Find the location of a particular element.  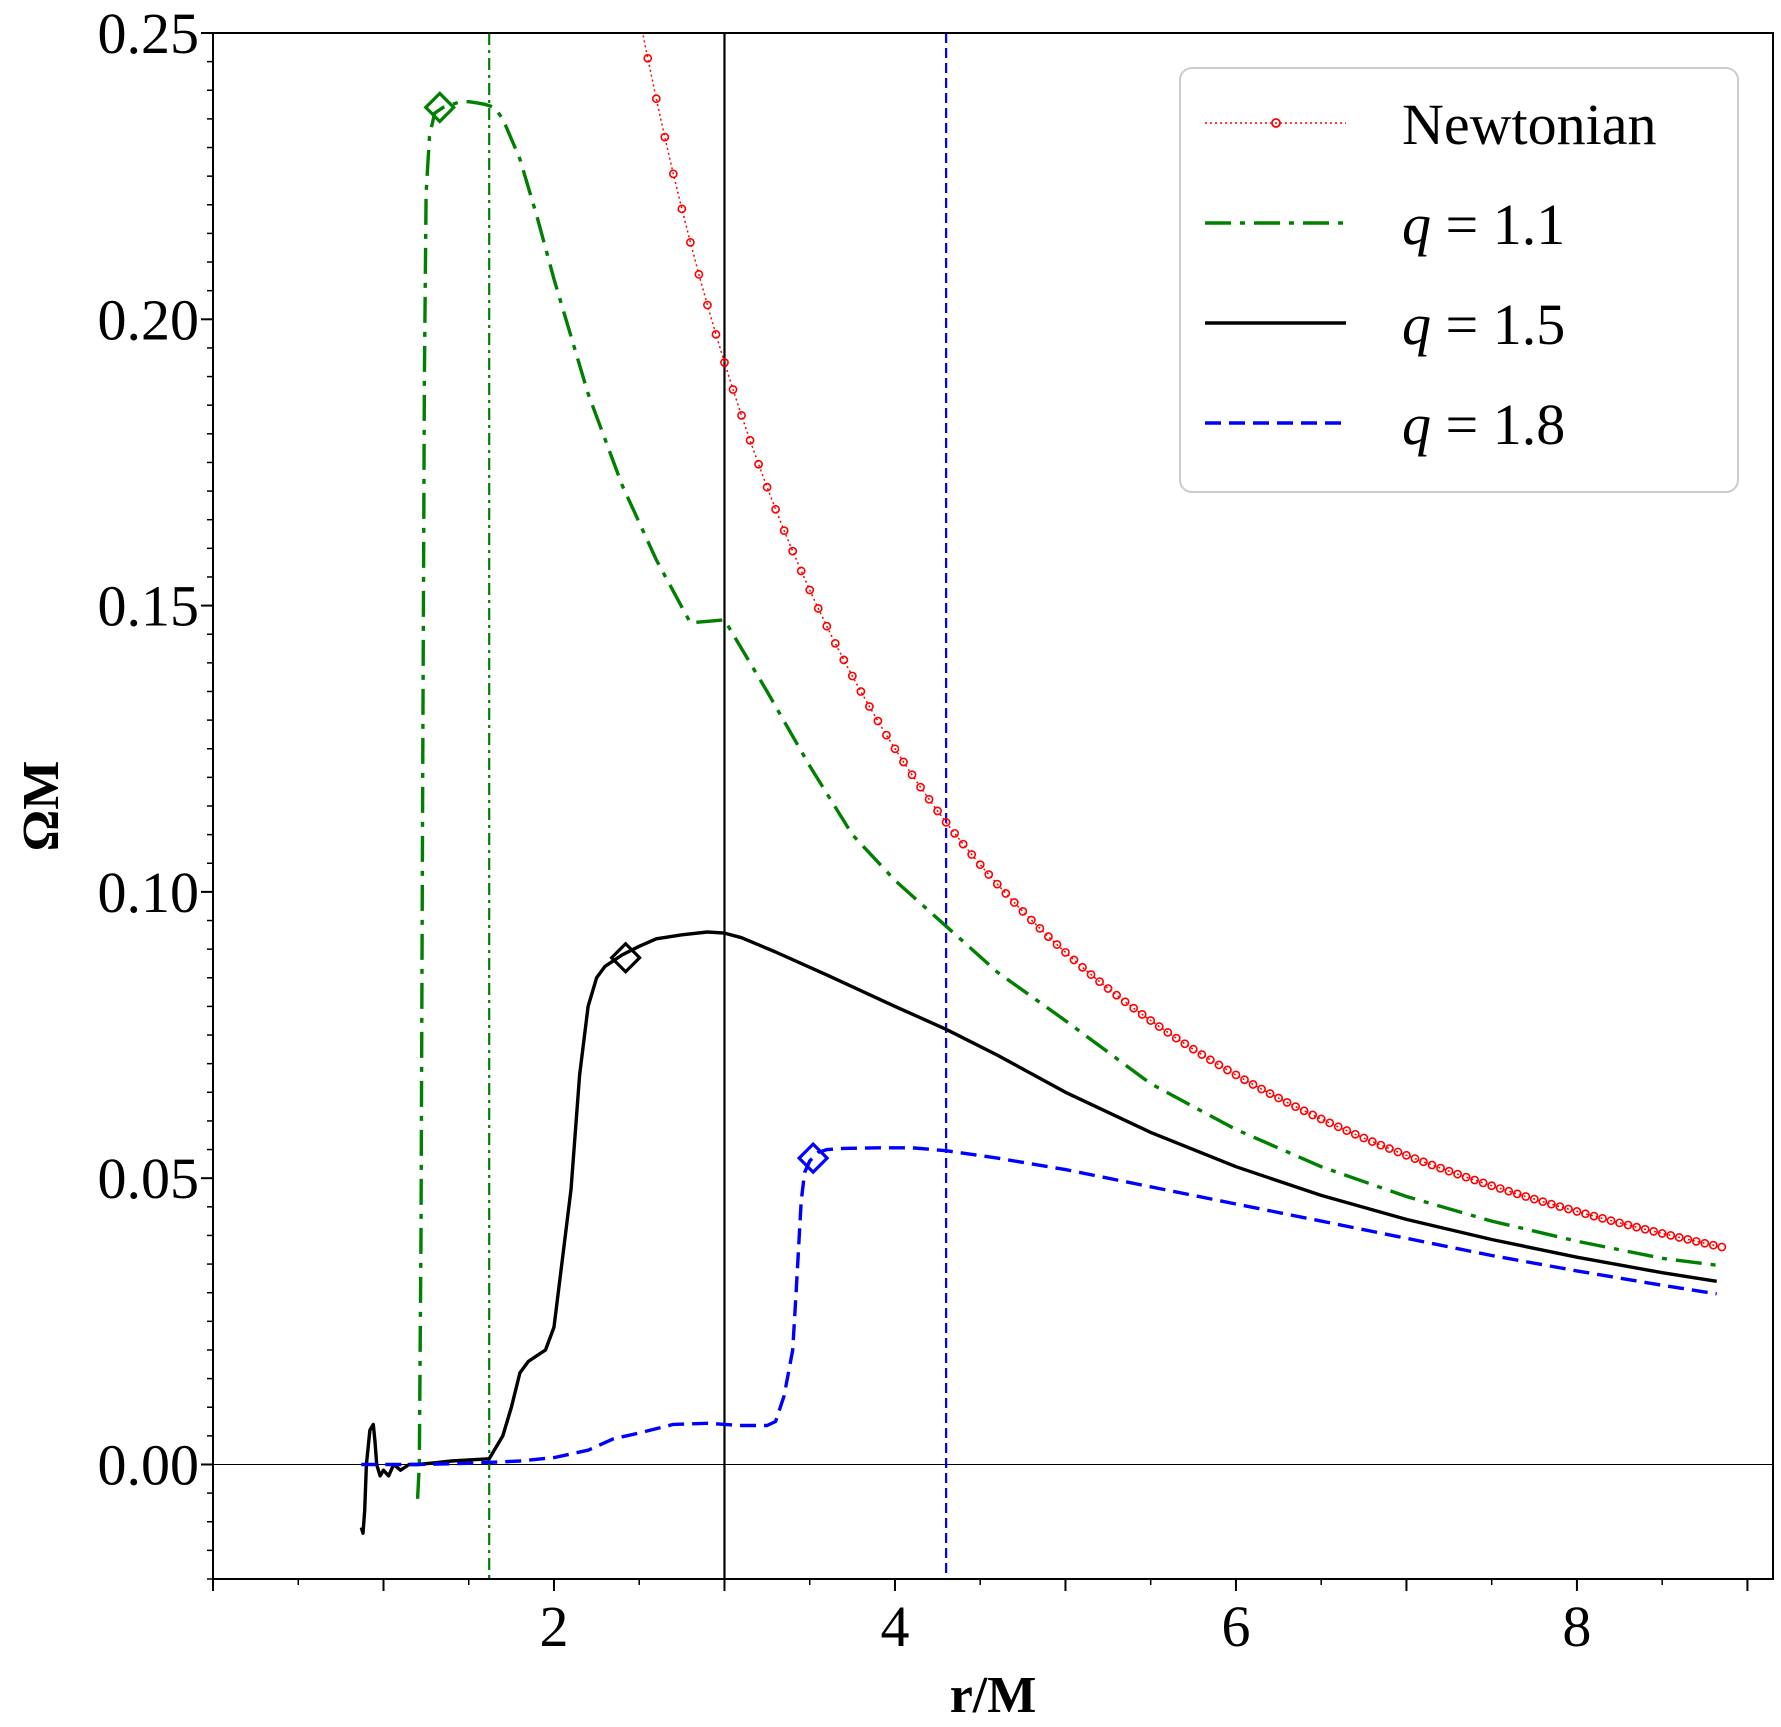

legend-label-q11: q = 1.1 is located at coordinates (1483, 224).